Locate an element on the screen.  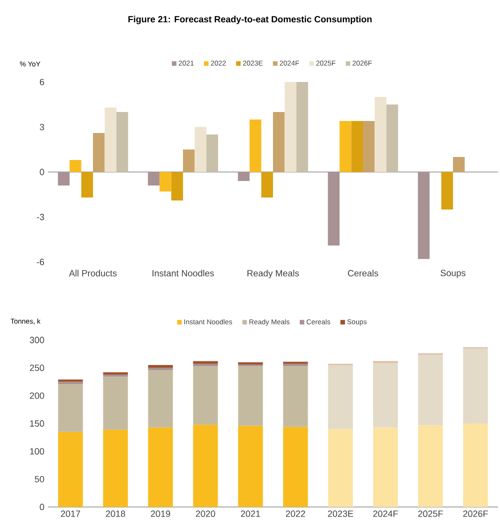
x-tick-label: Ready Meals is located at coordinates (273, 274).